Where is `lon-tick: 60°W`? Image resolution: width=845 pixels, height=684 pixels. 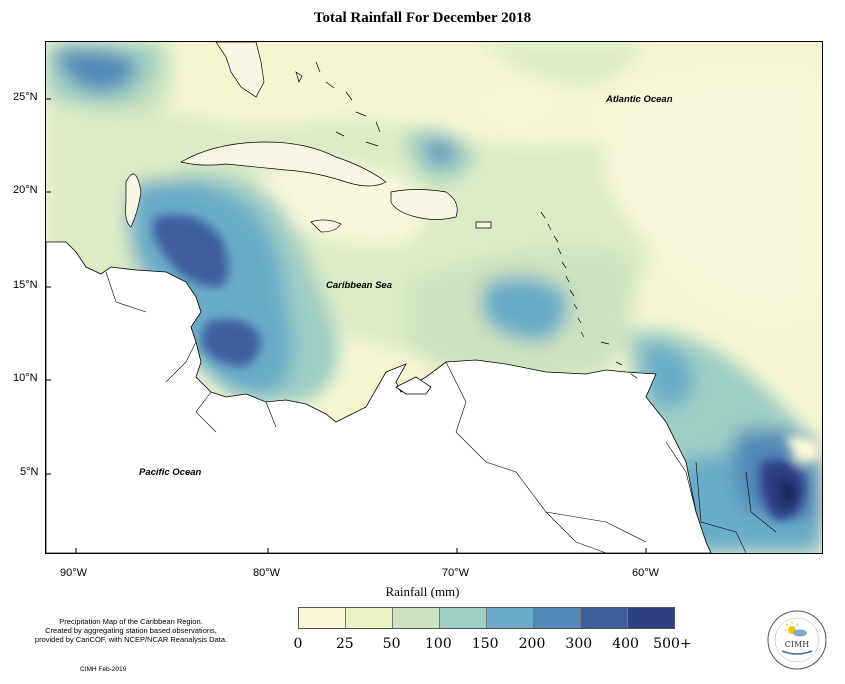
lon-tick: 60°W is located at coordinates (646, 573).